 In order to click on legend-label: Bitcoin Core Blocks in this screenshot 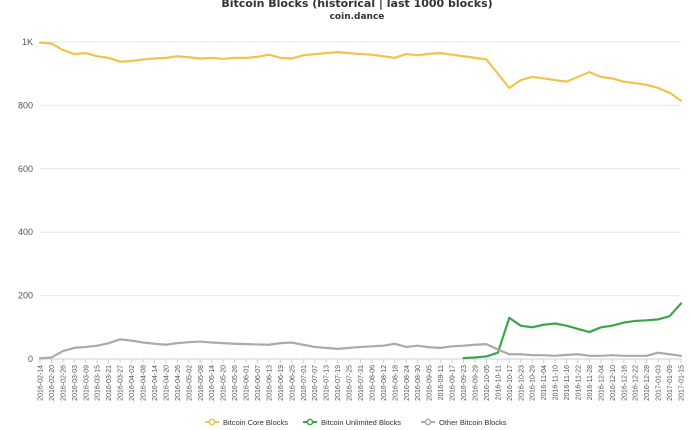, I will do `click(255, 422)`.